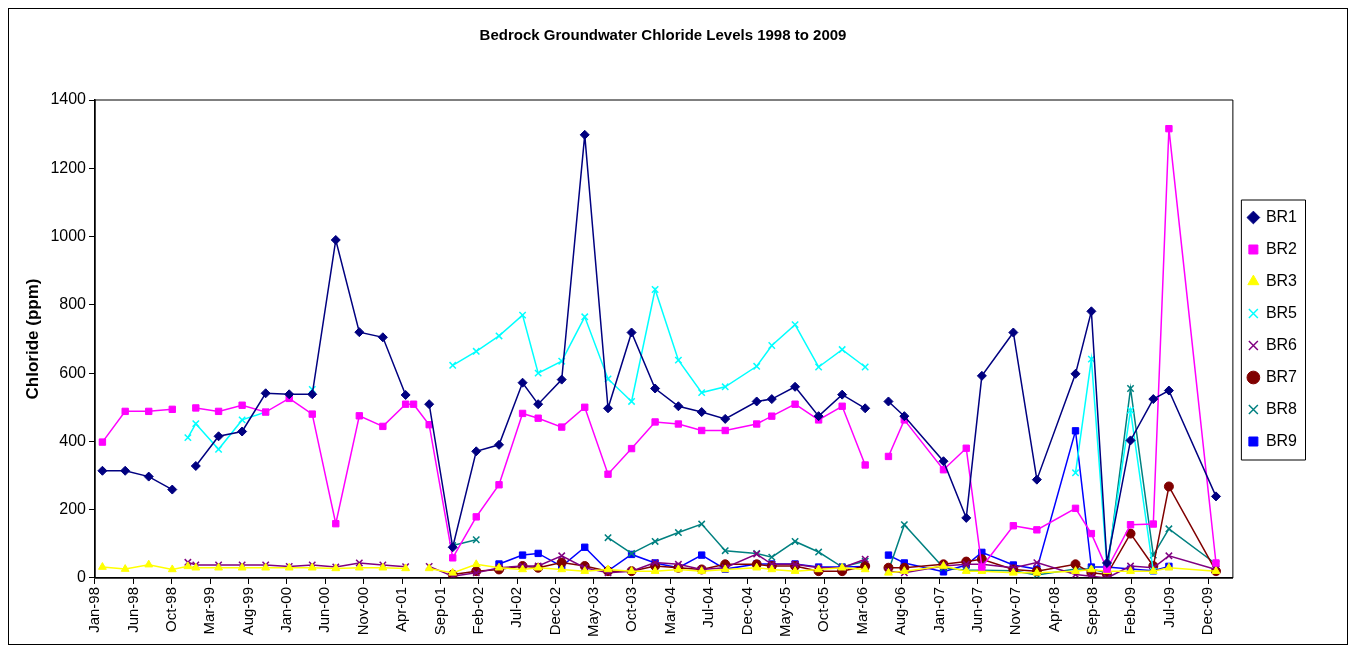 The image size is (1356, 653). What do you see at coordinates (1053, 609) in the screenshot?
I see `x-tick-label: Apr-08` at bounding box center [1053, 609].